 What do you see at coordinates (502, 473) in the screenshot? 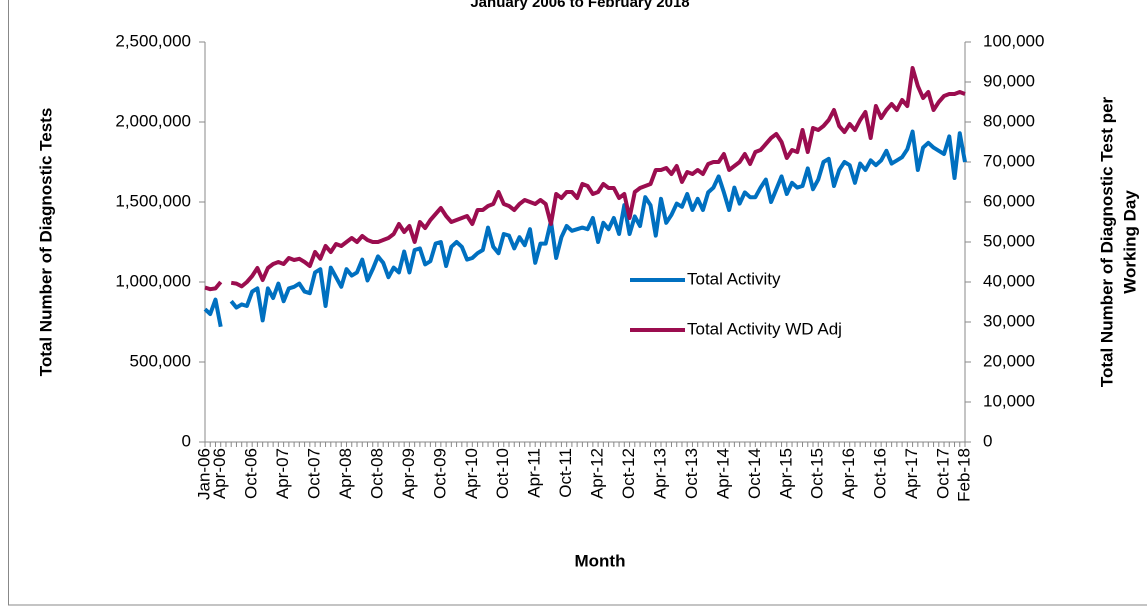
I see `x-tick-label: Oct-10` at bounding box center [502, 473].